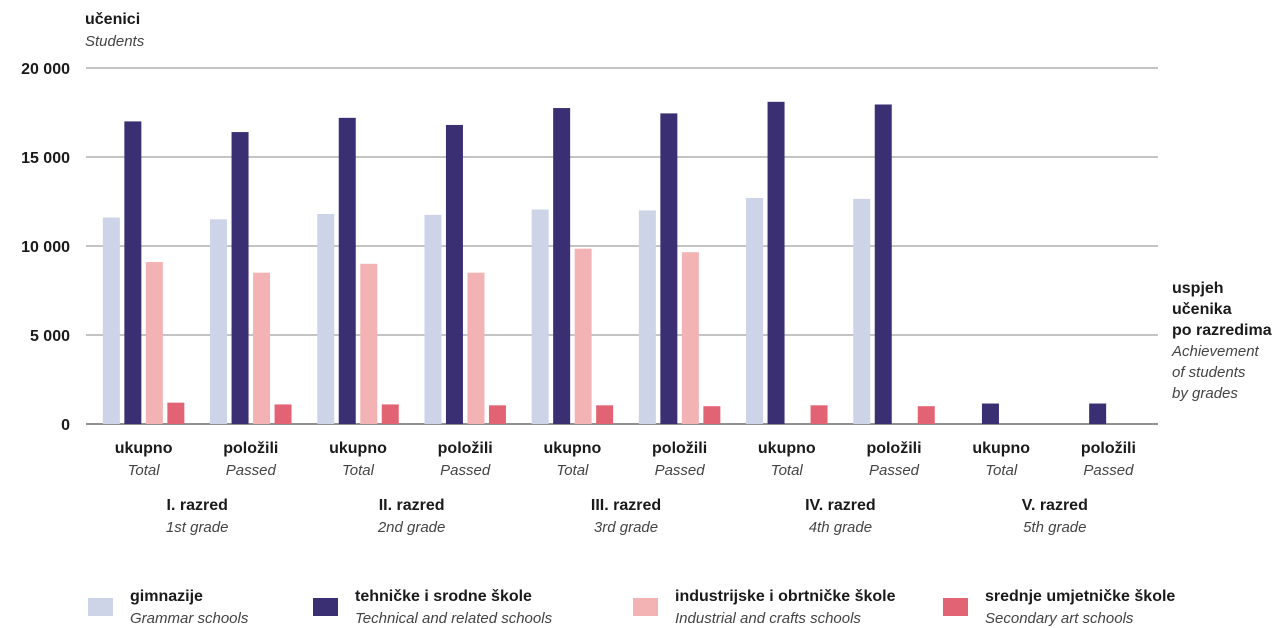 Image resolution: width=1282 pixels, height=628 pixels. Describe the element at coordinates (840, 505) in the screenshot. I see `group-label: IV. razred` at that location.